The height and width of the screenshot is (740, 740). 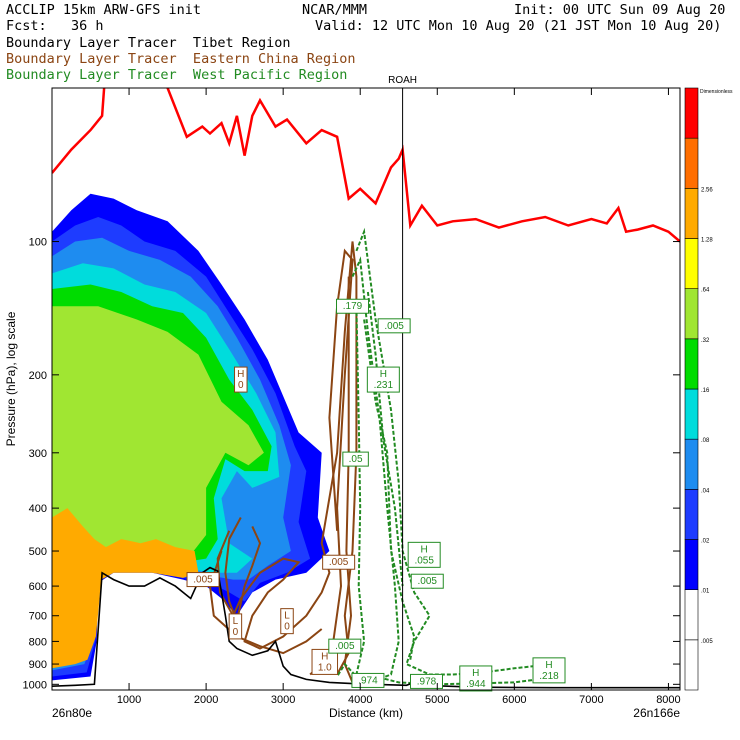 I want to click on contour-label-text: .05, so click(x=356, y=459).